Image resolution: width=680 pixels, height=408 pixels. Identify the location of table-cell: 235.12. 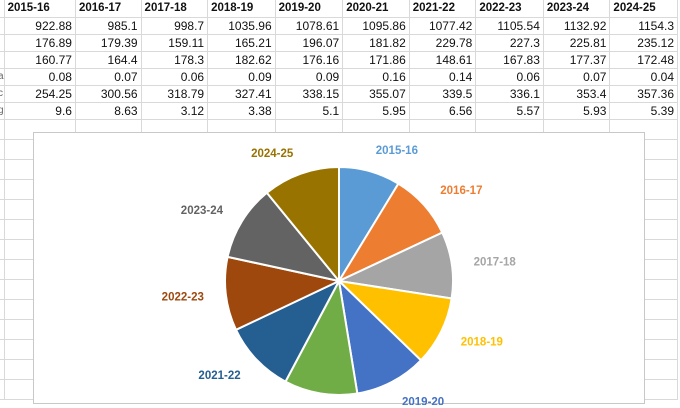
(643, 43).